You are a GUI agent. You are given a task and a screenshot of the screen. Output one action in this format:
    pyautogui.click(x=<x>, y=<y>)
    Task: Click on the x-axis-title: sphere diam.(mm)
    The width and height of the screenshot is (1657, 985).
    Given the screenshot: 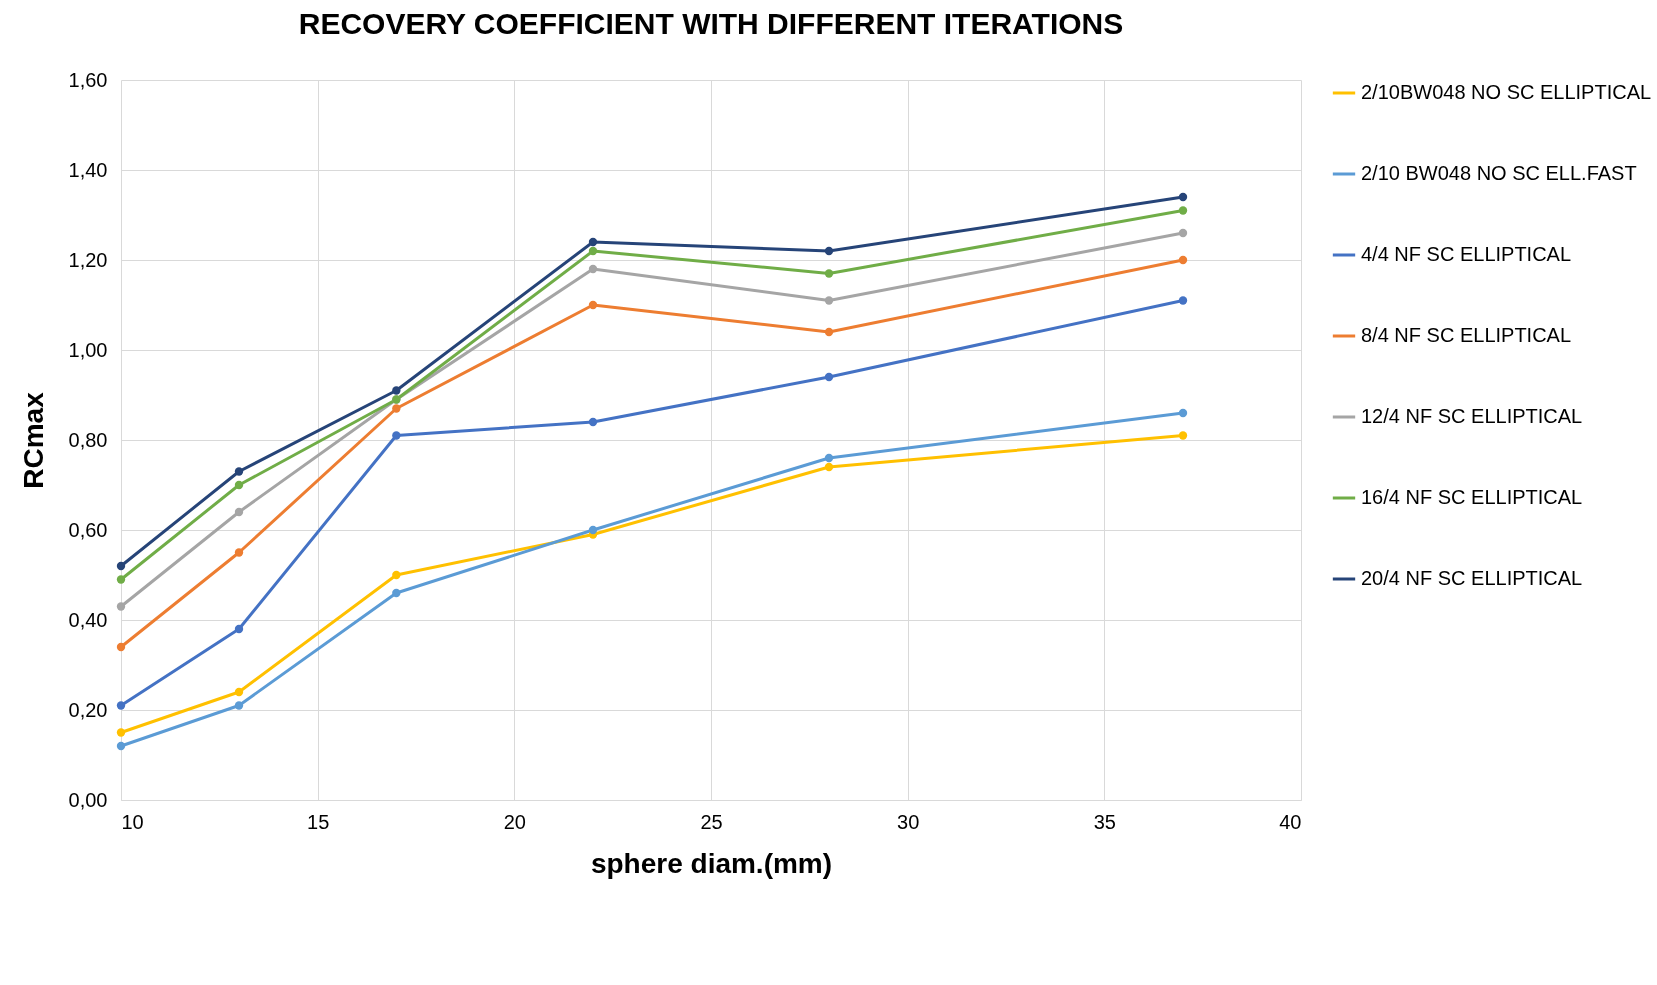 What is the action you would take?
    pyautogui.click(x=711, y=863)
    